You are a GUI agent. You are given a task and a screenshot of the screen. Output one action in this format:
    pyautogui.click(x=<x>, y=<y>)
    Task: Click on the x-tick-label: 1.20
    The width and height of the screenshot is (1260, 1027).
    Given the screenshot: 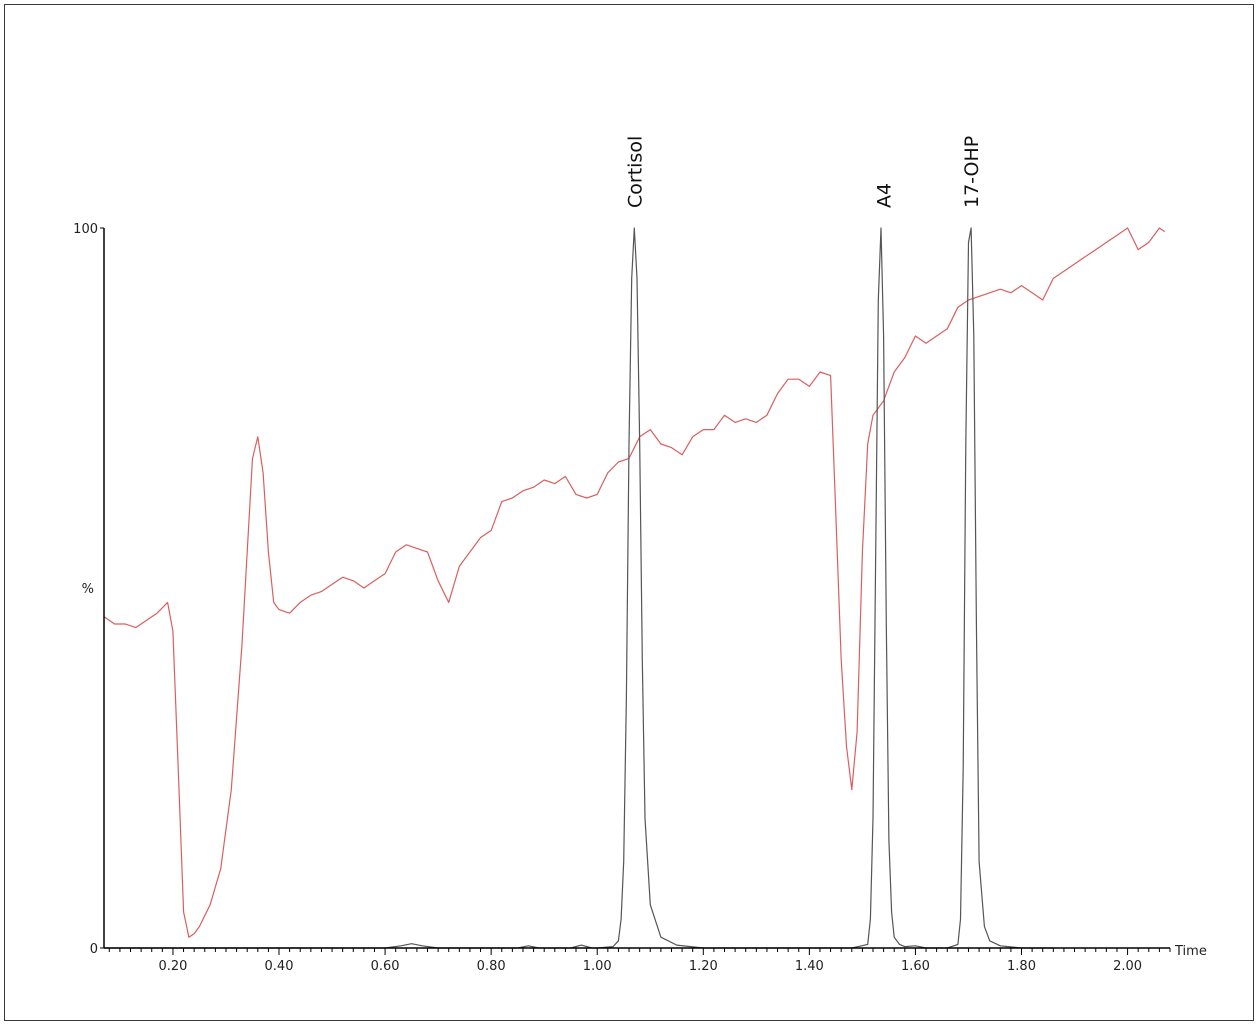 What is the action you would take?
    pyautogui.click(x=703, y=966)
    